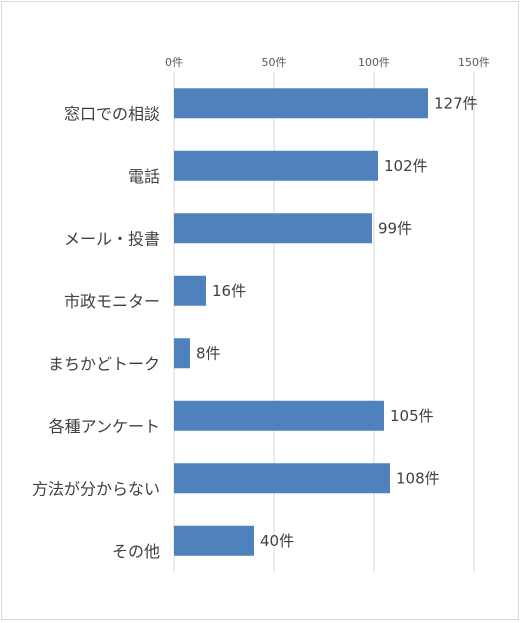 The image size is (522, 623). Describe the element at coordinates (112, 238) in the screenshot. I see `category-label-2: メール・投書` at that location.